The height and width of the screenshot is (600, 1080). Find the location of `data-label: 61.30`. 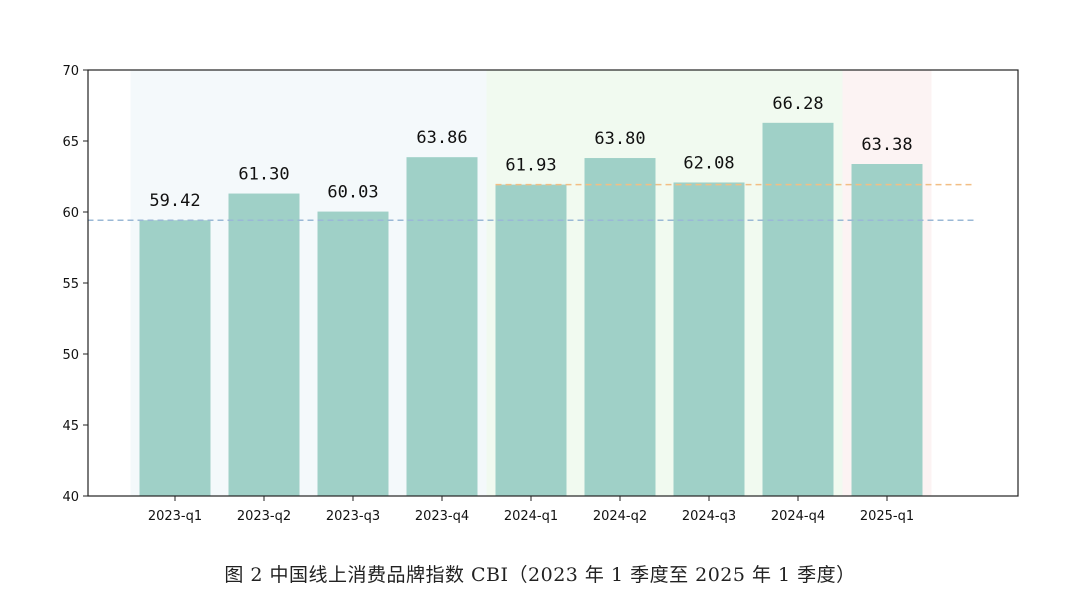

data-label: 61.30 is located at coordinates (263, 175).